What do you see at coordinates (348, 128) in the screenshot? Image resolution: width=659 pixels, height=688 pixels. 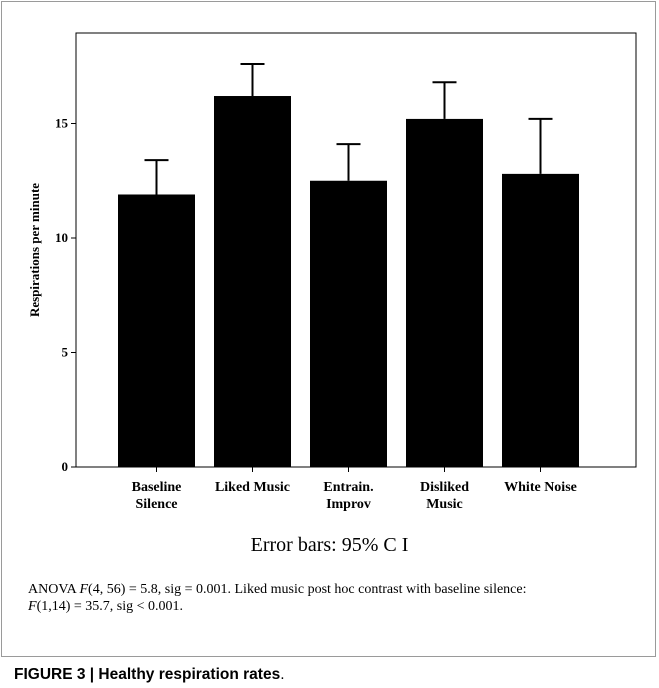 I see `error-bars-layer` at bounding box center [348, 128].